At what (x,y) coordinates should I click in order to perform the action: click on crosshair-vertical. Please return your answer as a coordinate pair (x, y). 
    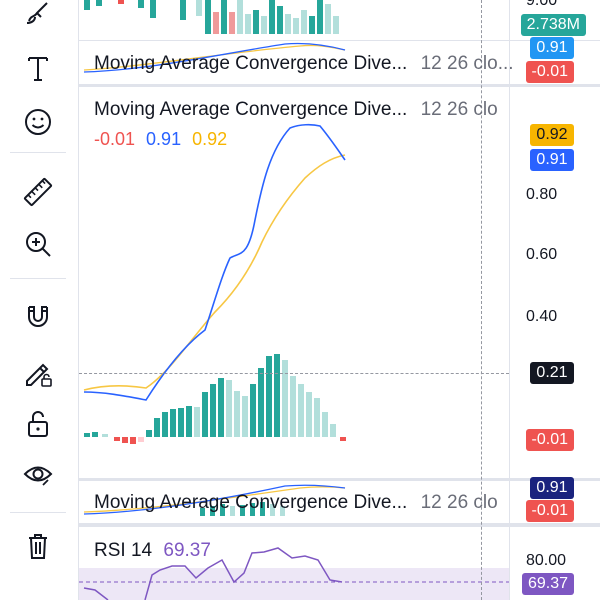
    Looking at the image, I should click on (481, 300).